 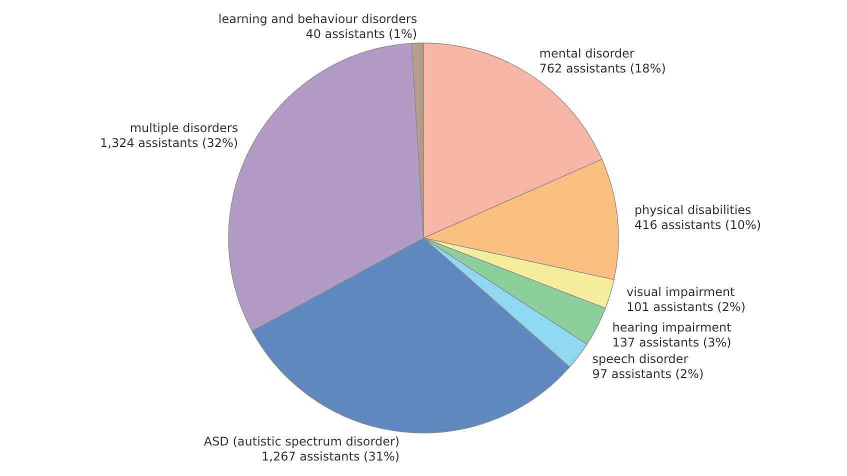 What do you see at coordinates (698, 225) in the screenshot?
I see `data-label: 416 assistants (10%)` at bounding box center [698, 225].